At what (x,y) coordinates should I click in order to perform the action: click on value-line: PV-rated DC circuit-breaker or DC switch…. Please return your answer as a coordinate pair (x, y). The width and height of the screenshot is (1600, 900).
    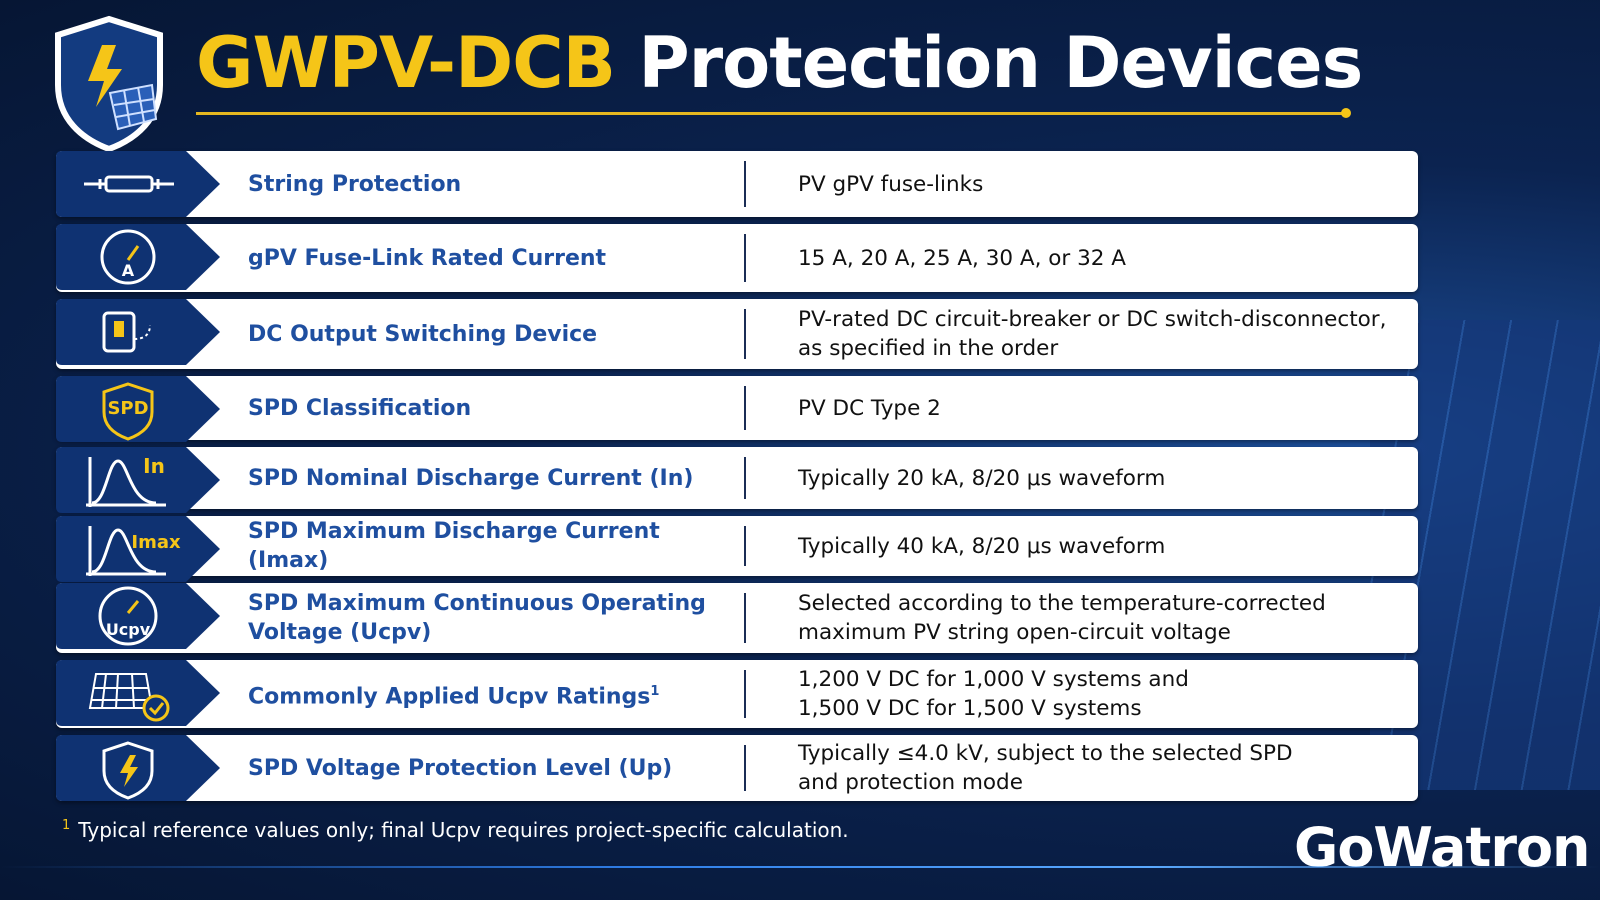
    Looking at the image, I should click on (1092, 319).